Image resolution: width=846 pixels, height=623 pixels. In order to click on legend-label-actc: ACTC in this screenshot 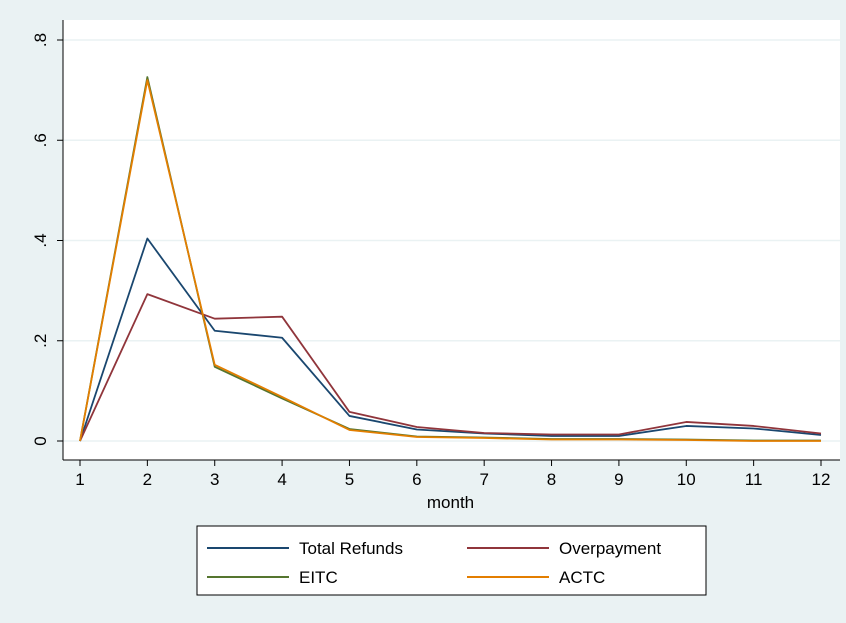, I will do `click(582, 577)`.